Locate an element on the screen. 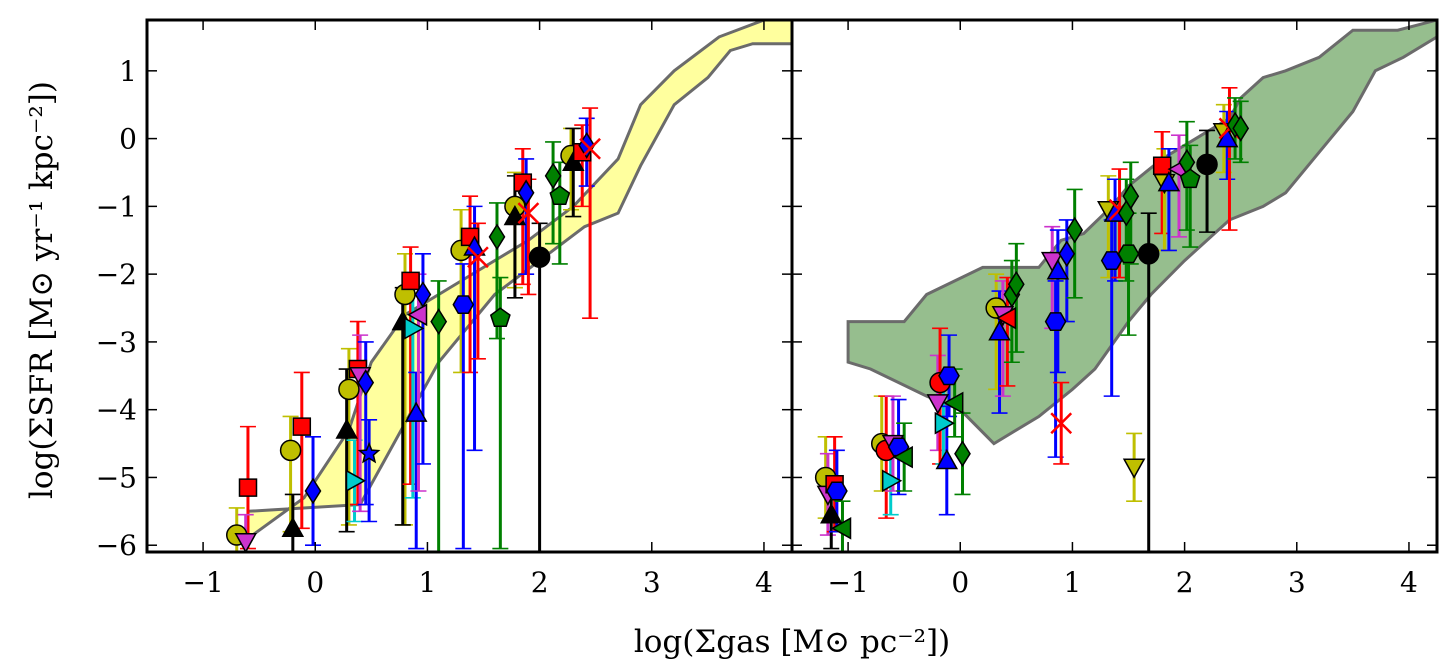 This screenshot has height=669, width=1453. y-tick-label: −2 is located at coordinates (116, 274).